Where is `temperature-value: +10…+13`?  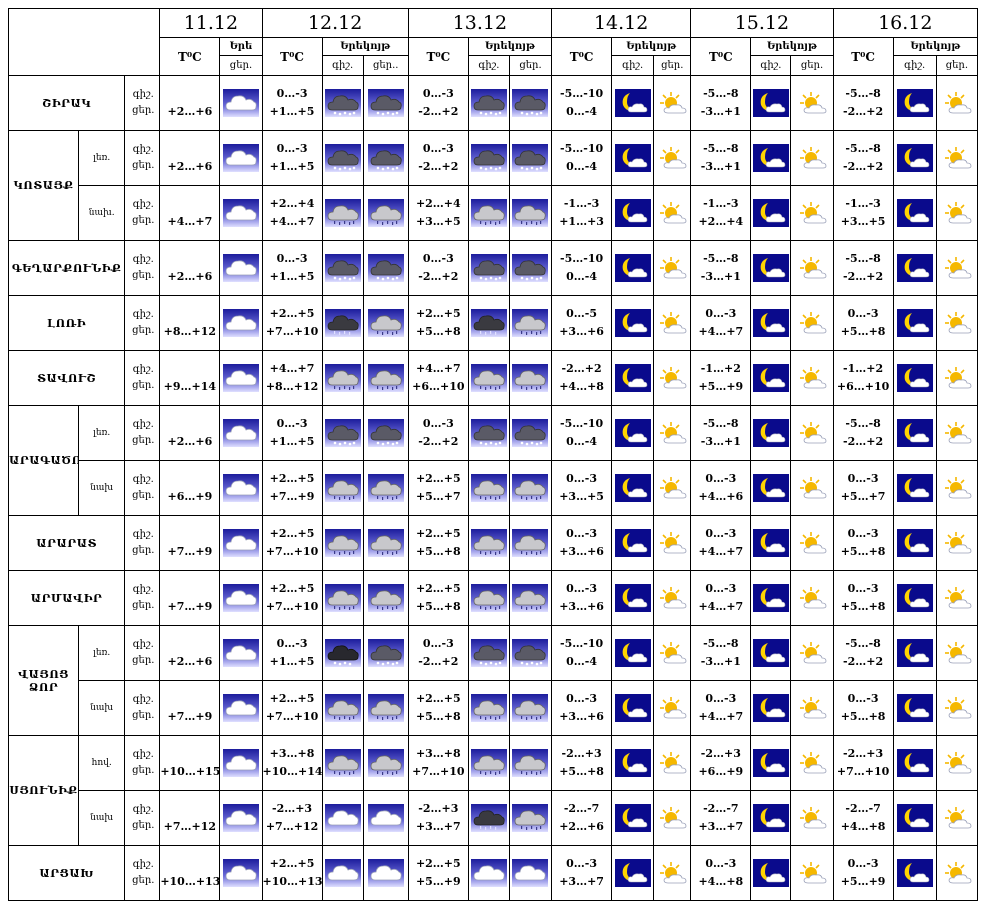 temperature-value: +10…+13 is located at coordinates (190, 881).